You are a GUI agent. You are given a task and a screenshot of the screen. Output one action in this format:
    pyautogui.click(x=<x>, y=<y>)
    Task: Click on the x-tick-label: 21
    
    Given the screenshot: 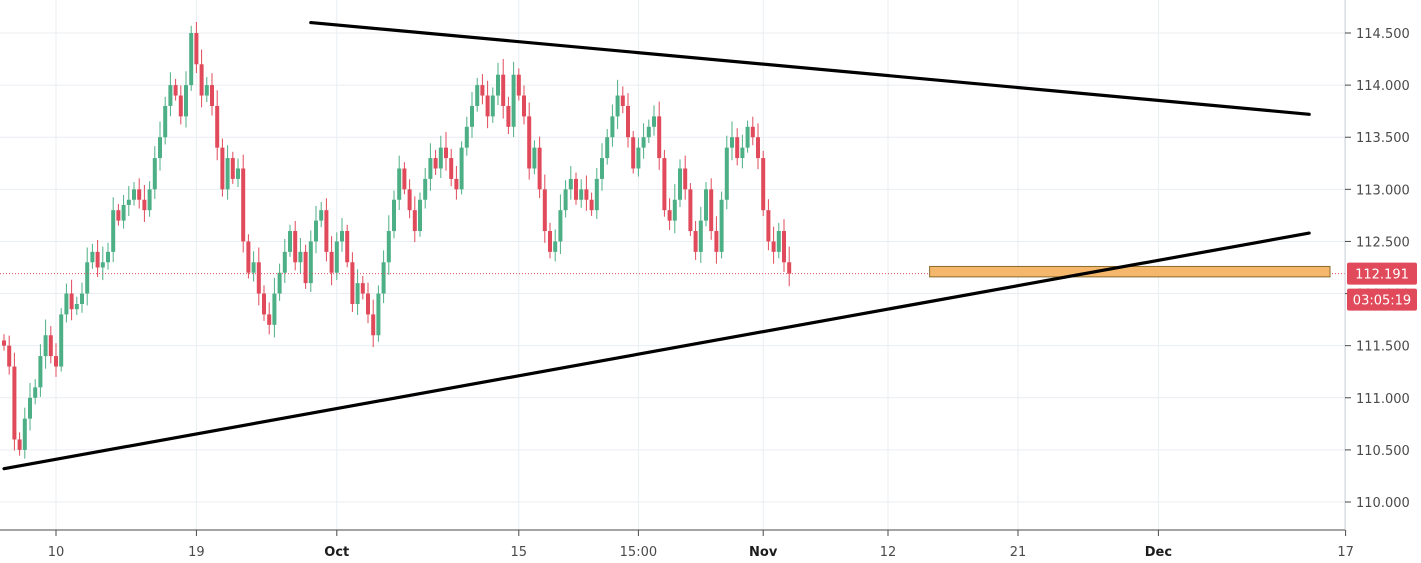 What is the action you would take?
    pyautogui.click(x=1018, y=552)
    